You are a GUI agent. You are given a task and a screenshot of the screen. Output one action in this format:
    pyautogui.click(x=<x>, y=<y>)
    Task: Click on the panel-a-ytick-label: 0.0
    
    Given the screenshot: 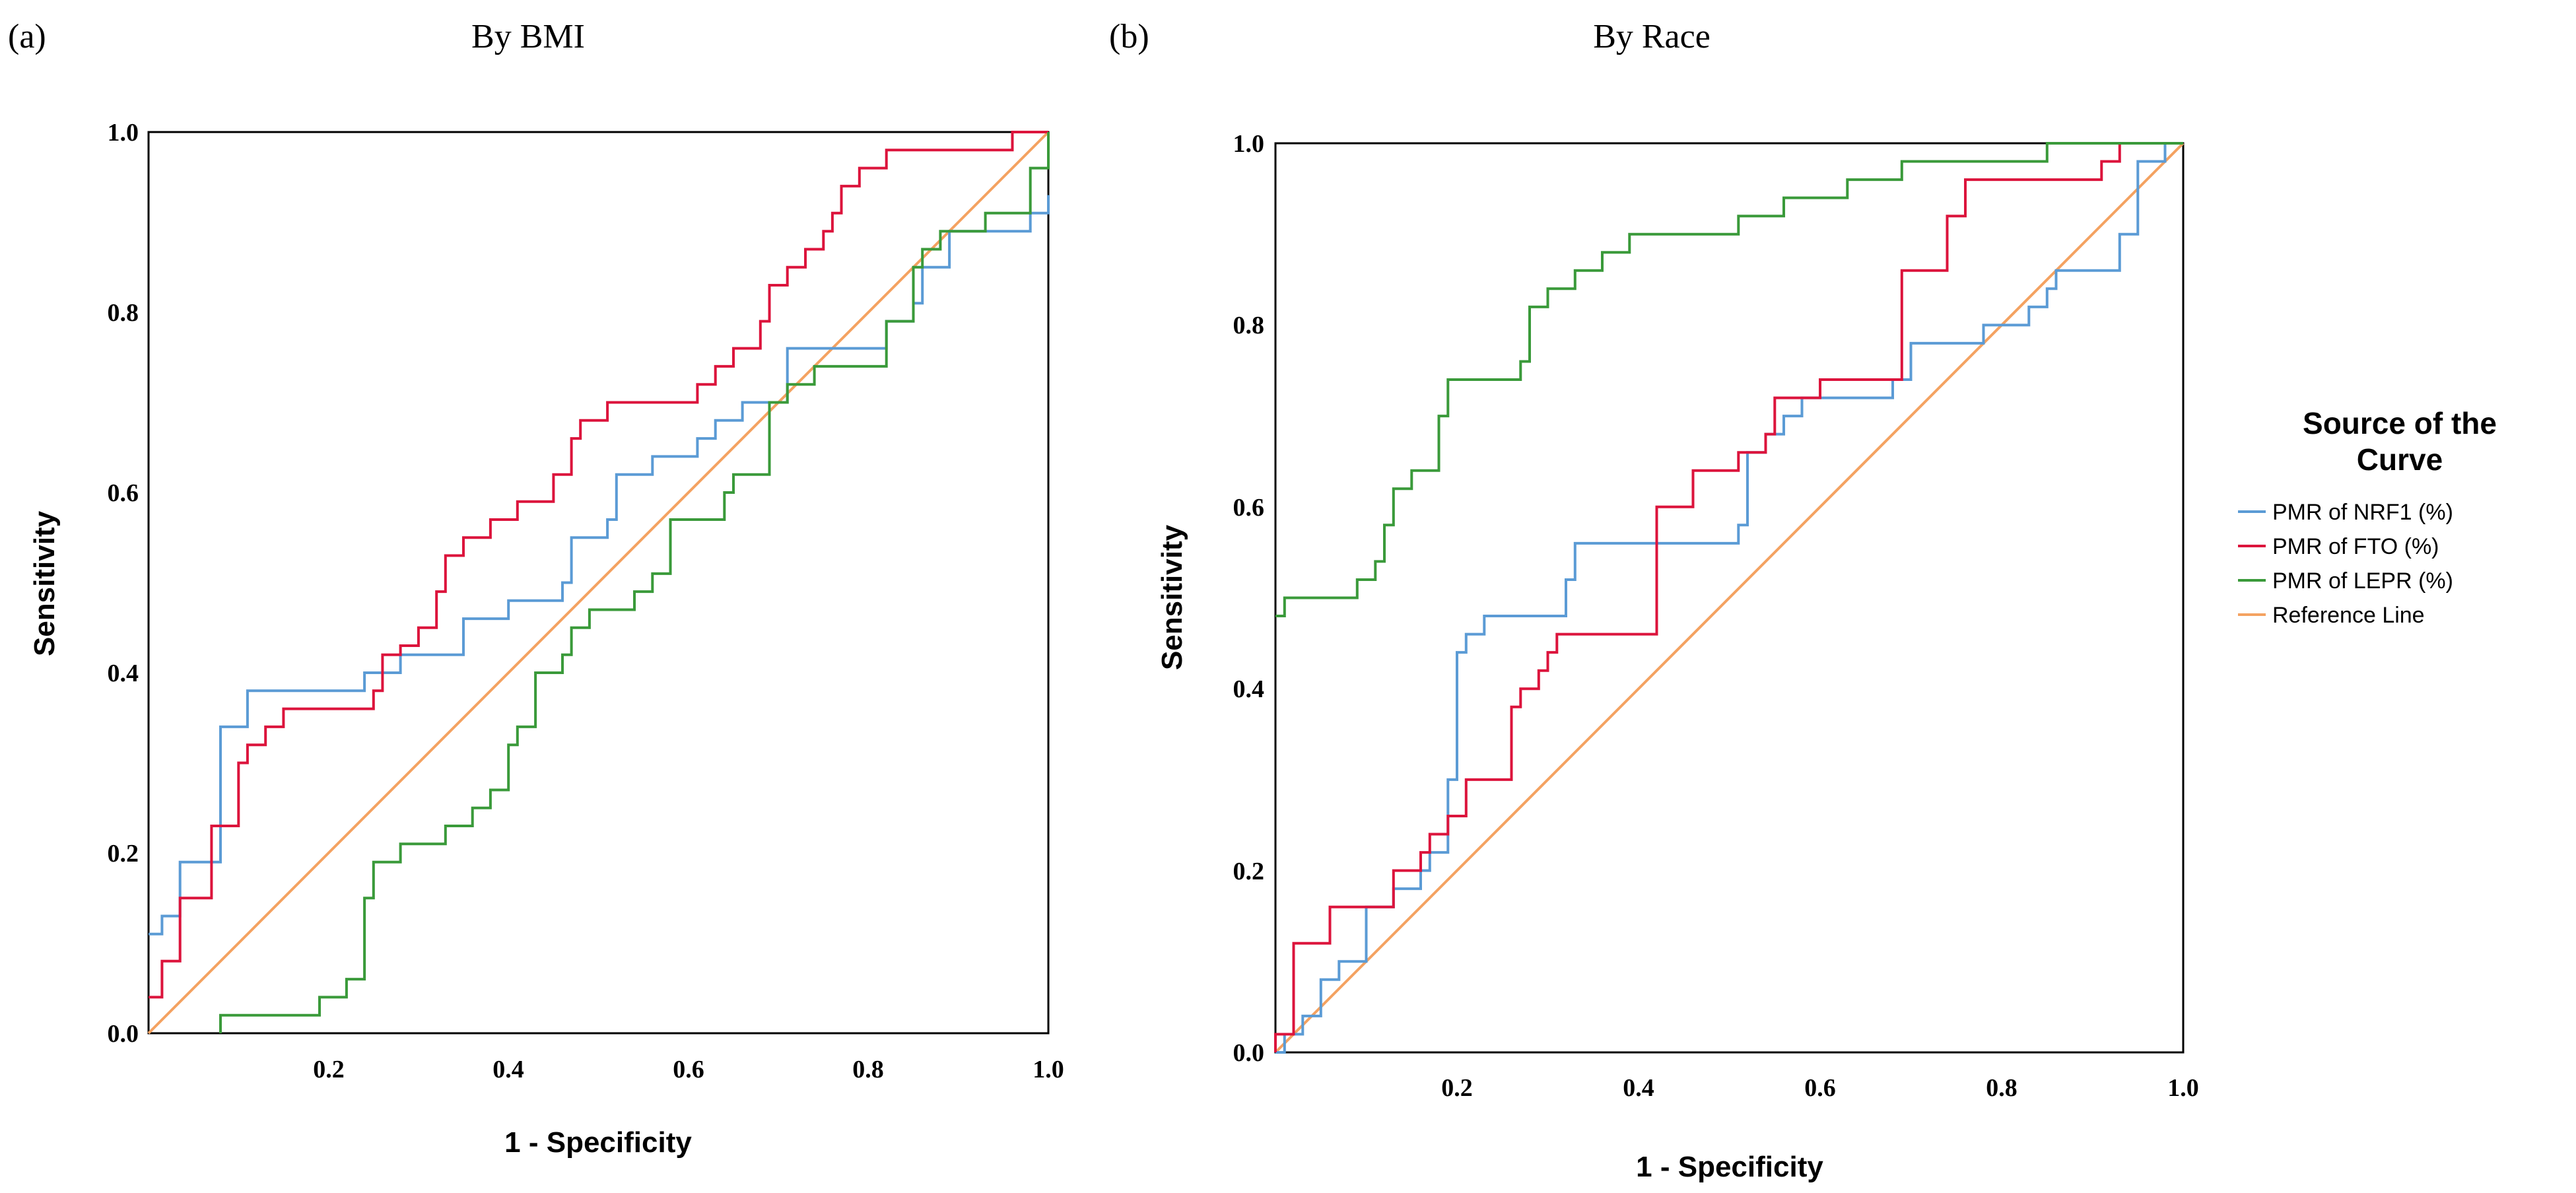 What is the action you would take?
    pyautogui.click(x=124, y=1034)
    